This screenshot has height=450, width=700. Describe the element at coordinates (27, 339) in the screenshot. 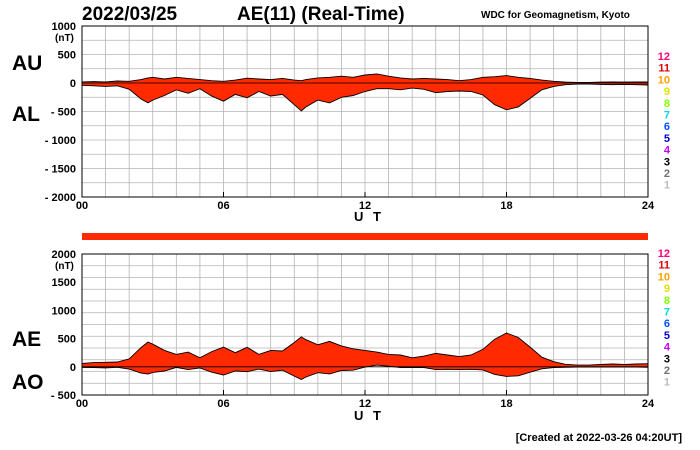

I see `series-label-ae: AE` at that location.